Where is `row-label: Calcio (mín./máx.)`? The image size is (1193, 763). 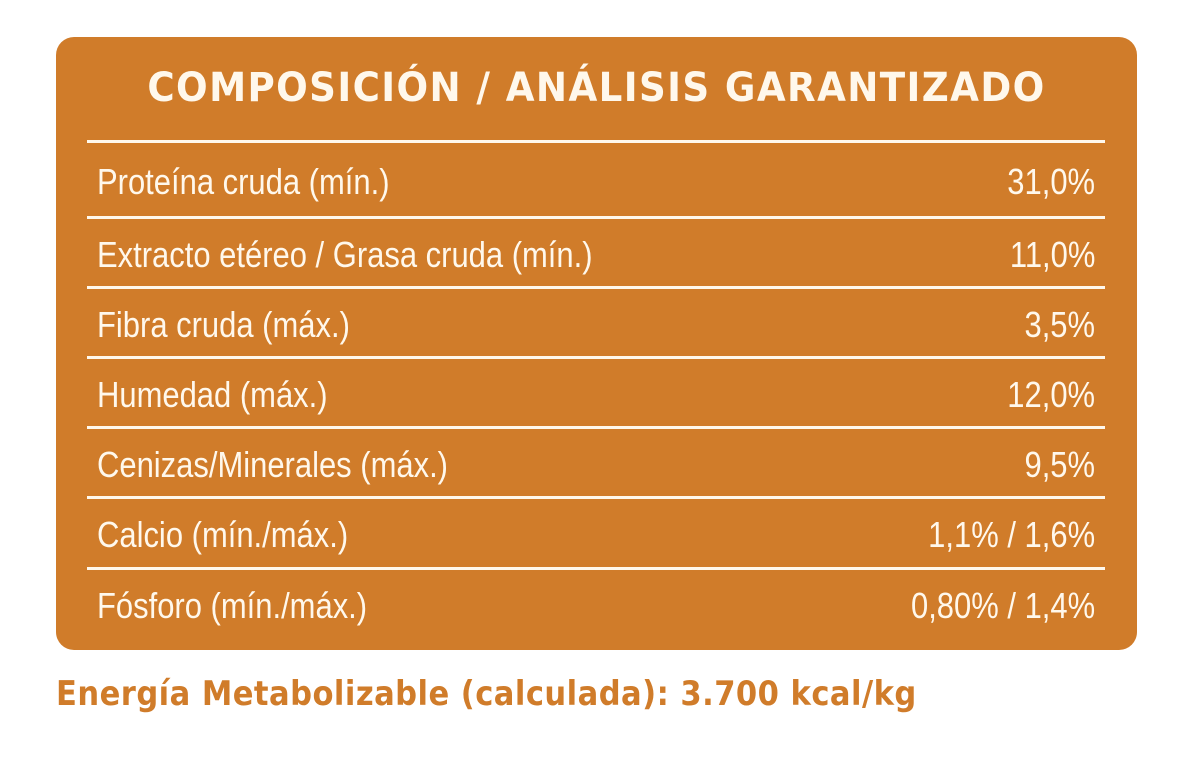
row-label: Calcio (mín./máx.) is located at coordinates (223, 534).